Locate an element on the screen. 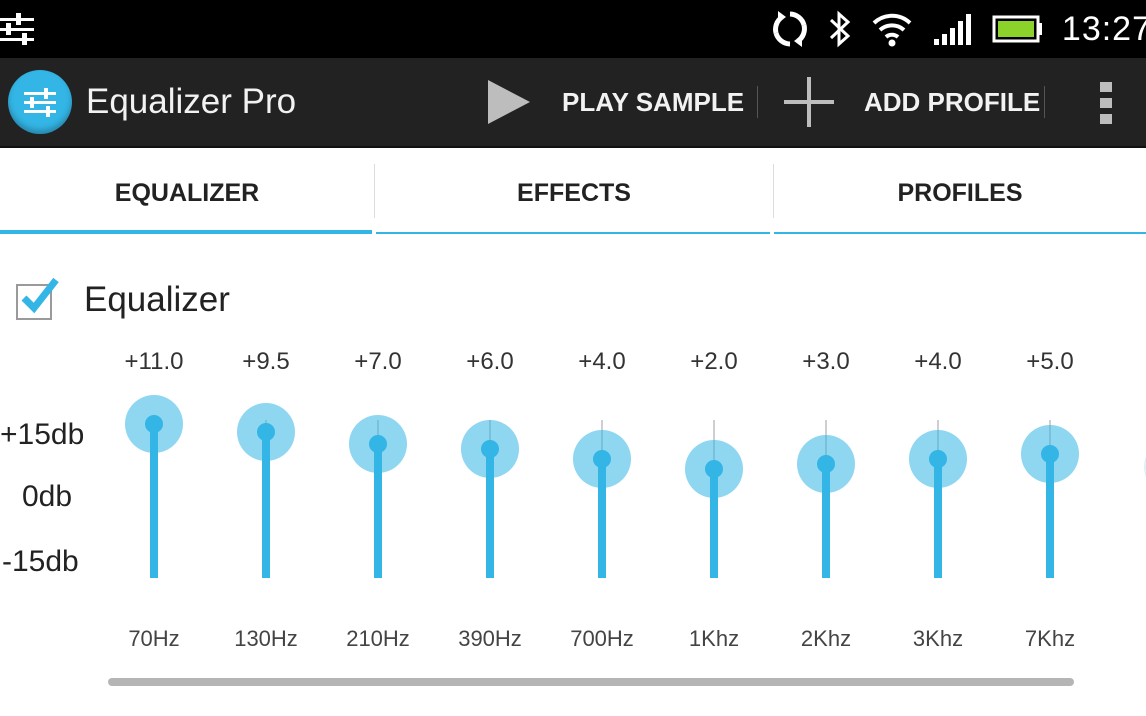 The height and width of the screenshot is (716, 1146). bluetooth-icon is located at coordinates (840, 29).